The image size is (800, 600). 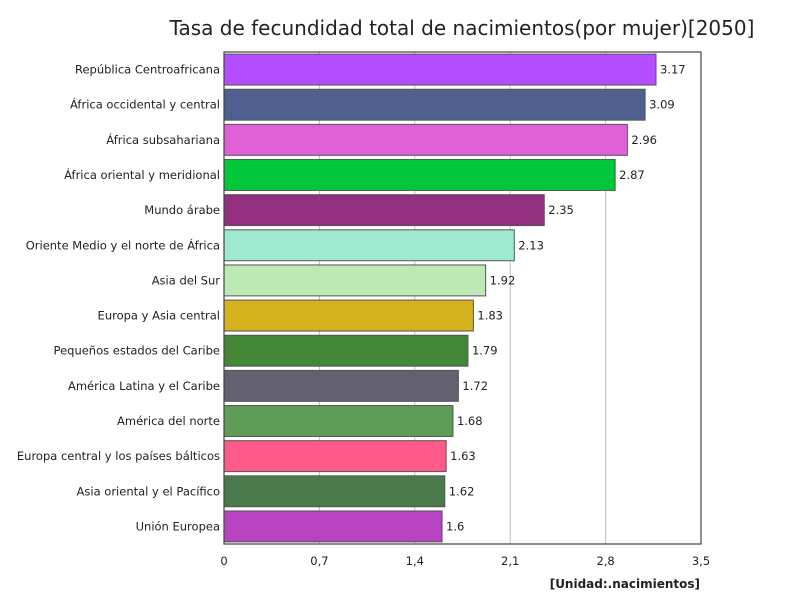 What do you see at coordinates (159, 316) in the screenshot?
I see `category-label: Europa y Asia central` at bounding box center [159, 316].